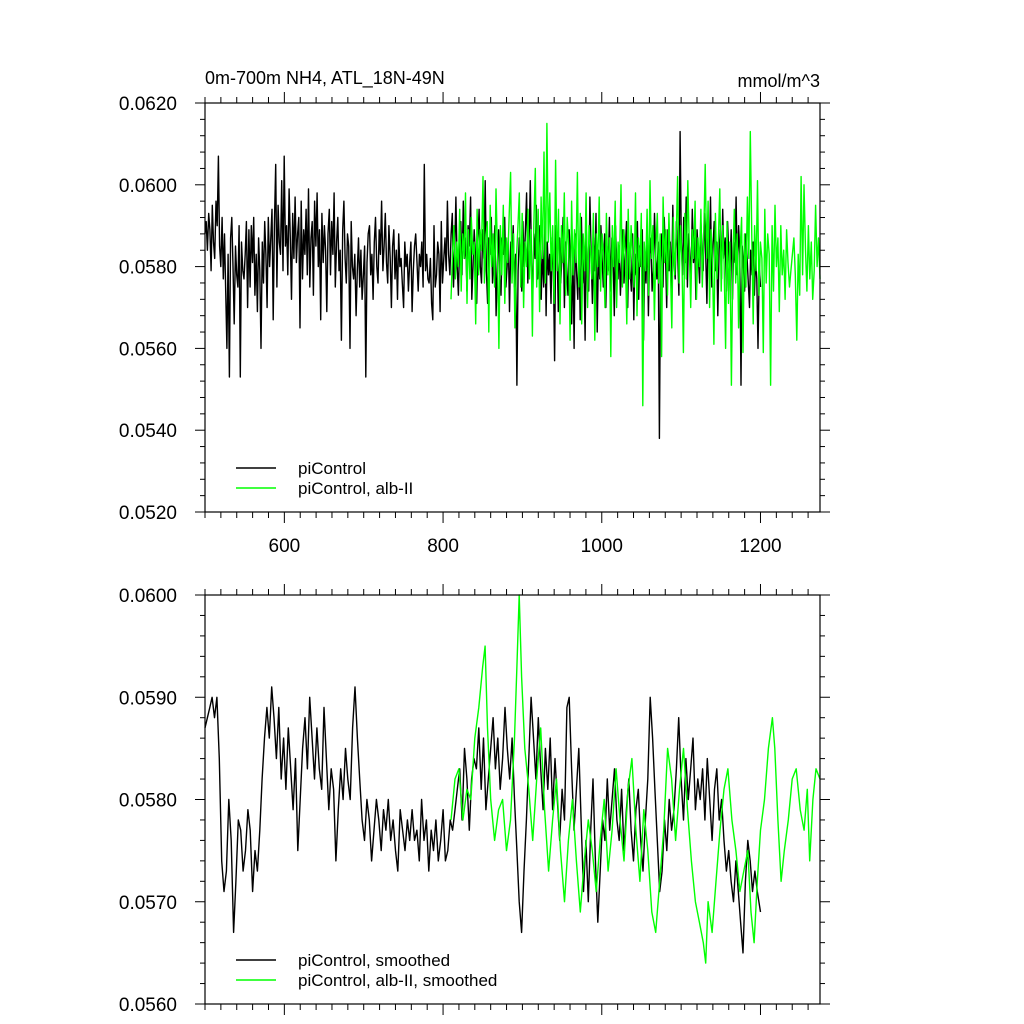  I want to click on series-line-raw-alb-ii, so click(635, 264).